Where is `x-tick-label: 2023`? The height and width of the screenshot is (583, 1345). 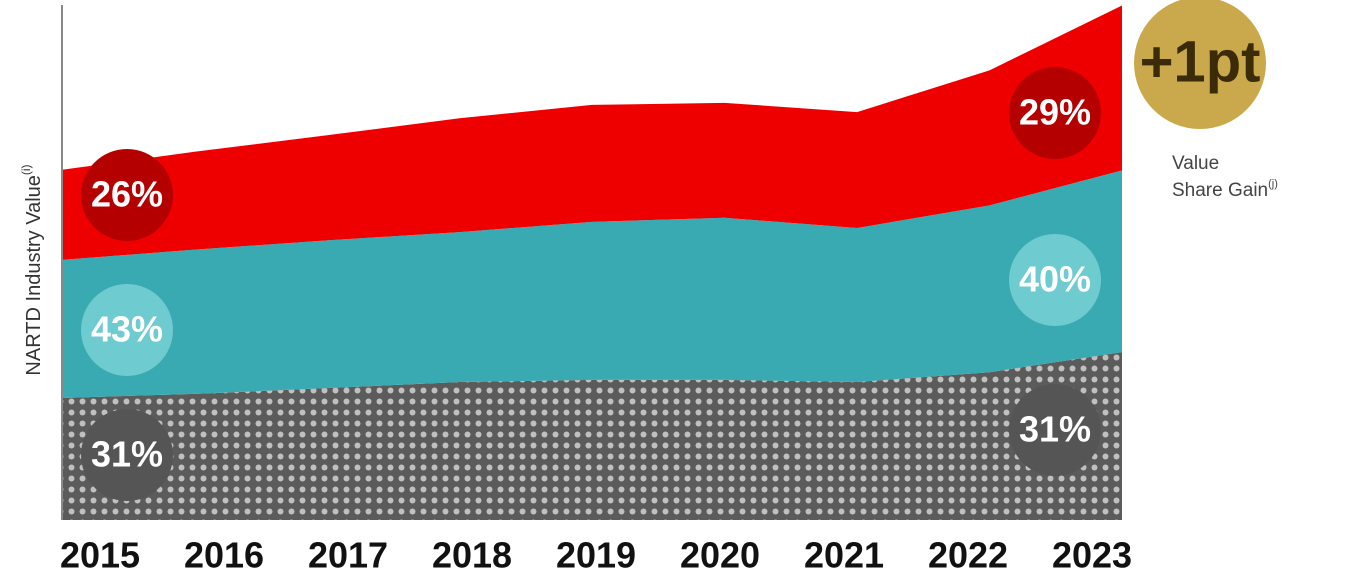 x-tick-label: 2023 is located at coordinates (1092, 555).